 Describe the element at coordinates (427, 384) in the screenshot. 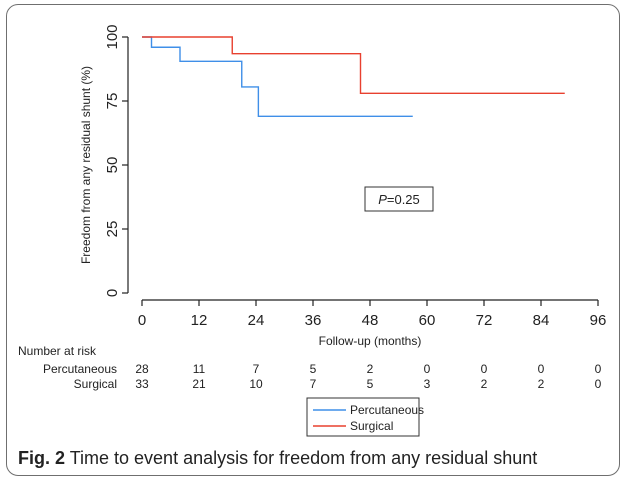

I see `risk-count: 3` at that location.